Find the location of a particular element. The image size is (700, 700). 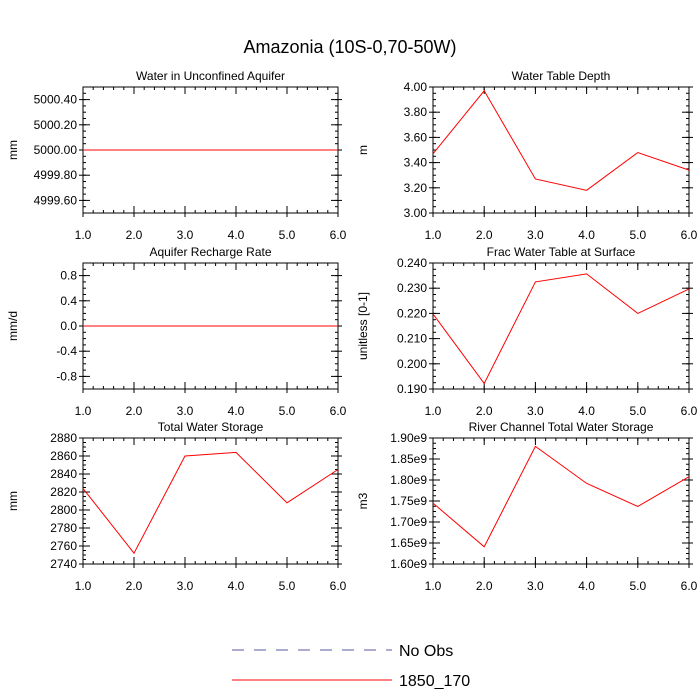

y-tick-label: 1.65e9 is located at coordinates (408, 543).